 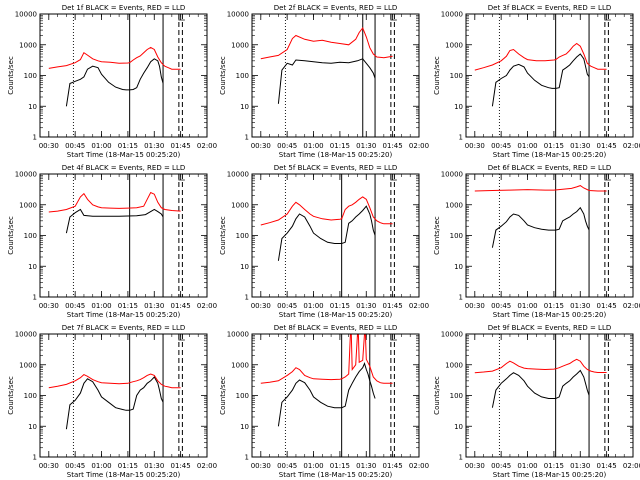 I want to click on panel-title: Det 3f BLACK = Events, RED = LLD, so click(x=549, y=8).